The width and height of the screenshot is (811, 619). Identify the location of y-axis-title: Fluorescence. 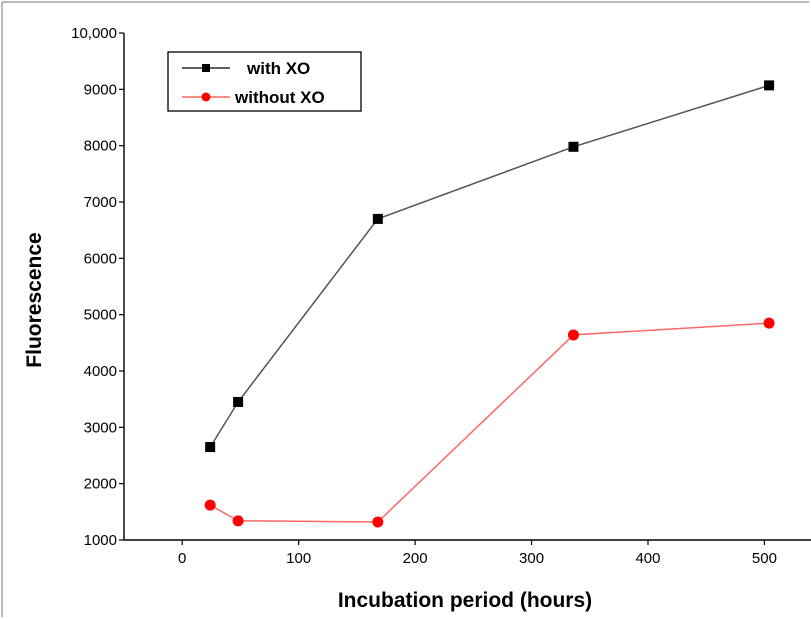
(34, 299).